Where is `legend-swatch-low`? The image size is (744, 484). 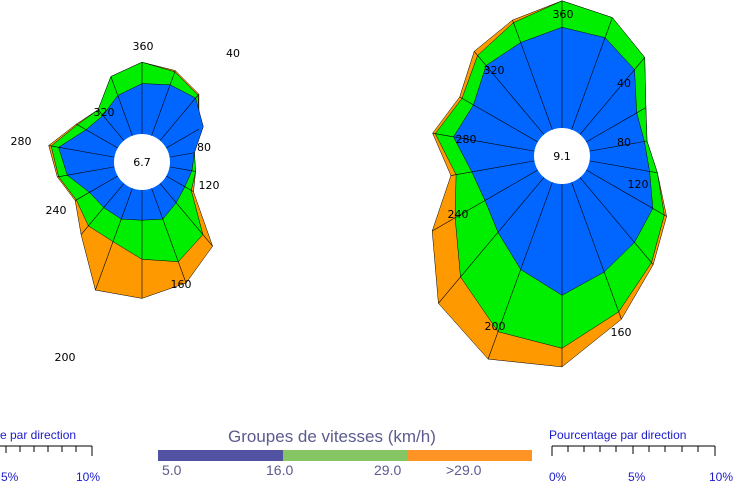
legend-swatch-low is located at coordinates (220, 455).